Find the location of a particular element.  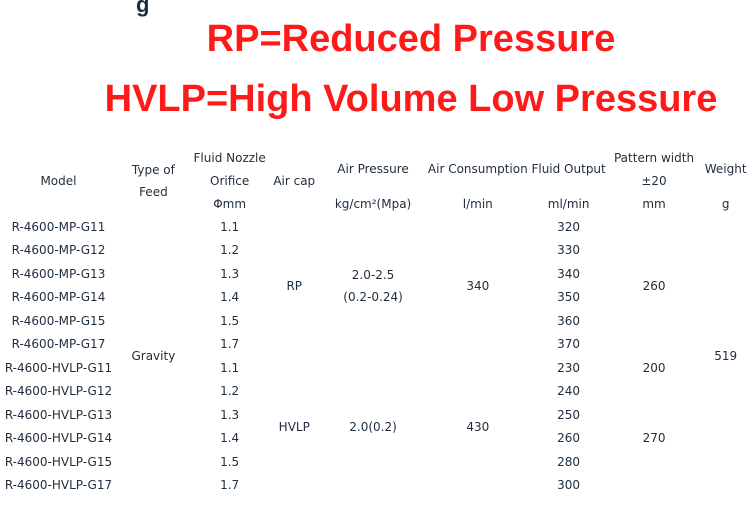

header-nozzle-line3: Φmm is located at coordinates (230, 203).